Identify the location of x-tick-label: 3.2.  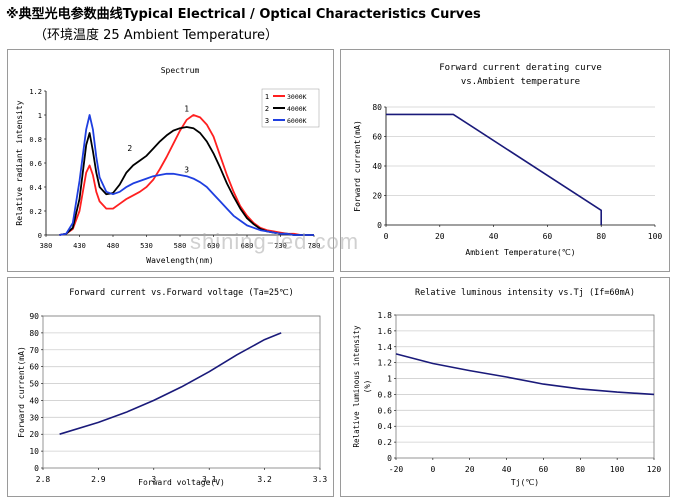
(264, 479).